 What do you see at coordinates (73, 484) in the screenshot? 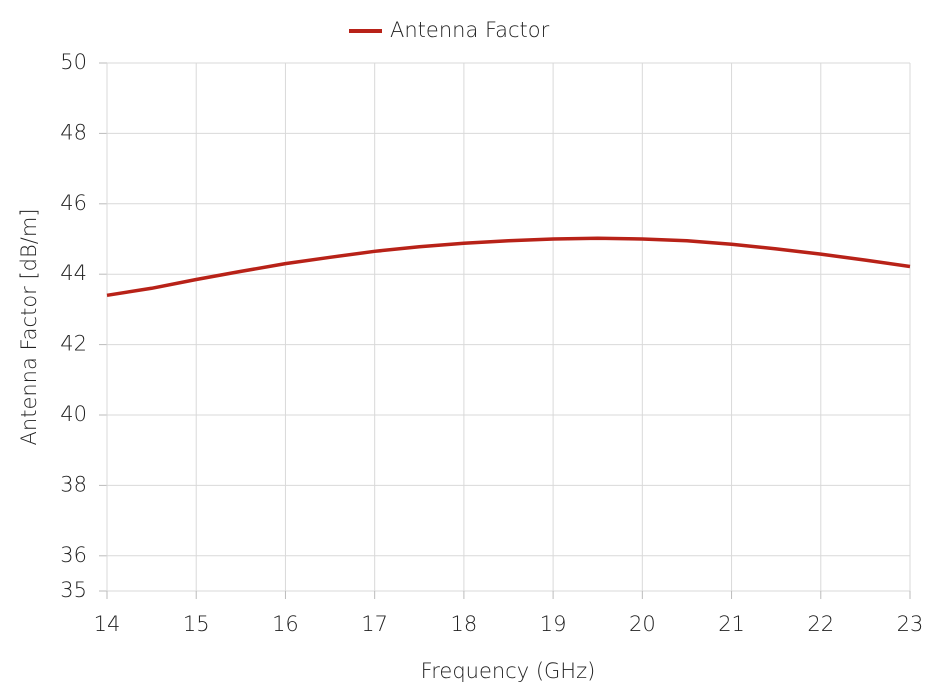
I see `y-tick-label: 38` at bounding box center [73, 484].